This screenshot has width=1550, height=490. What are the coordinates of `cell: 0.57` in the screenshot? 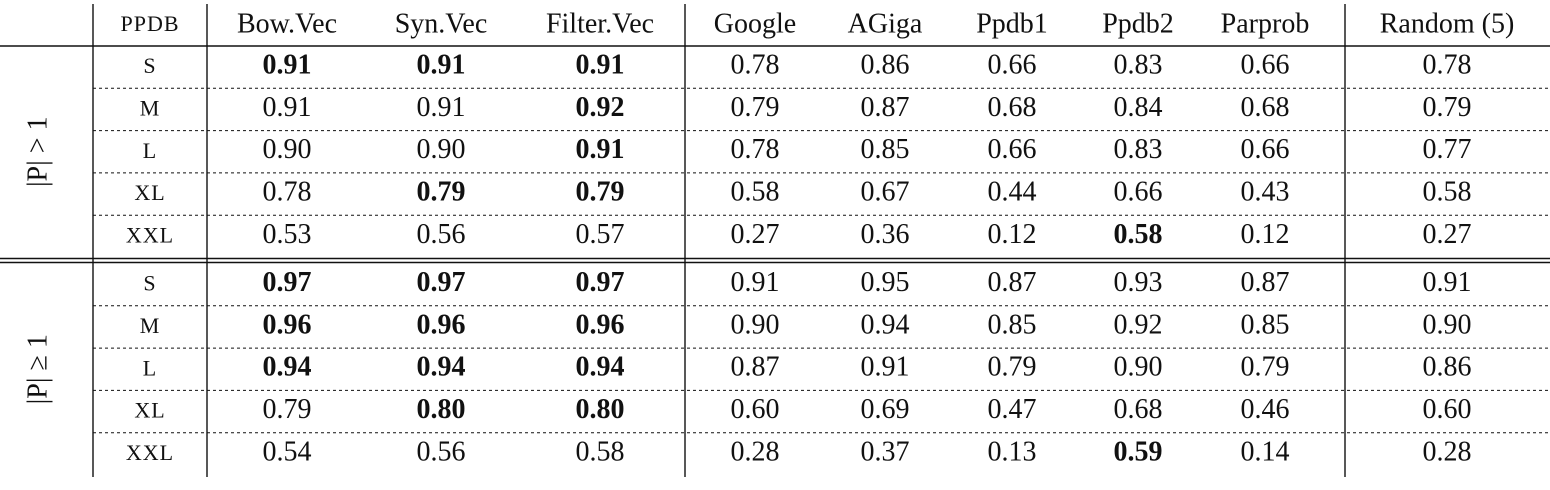 It's located at (600, 234).